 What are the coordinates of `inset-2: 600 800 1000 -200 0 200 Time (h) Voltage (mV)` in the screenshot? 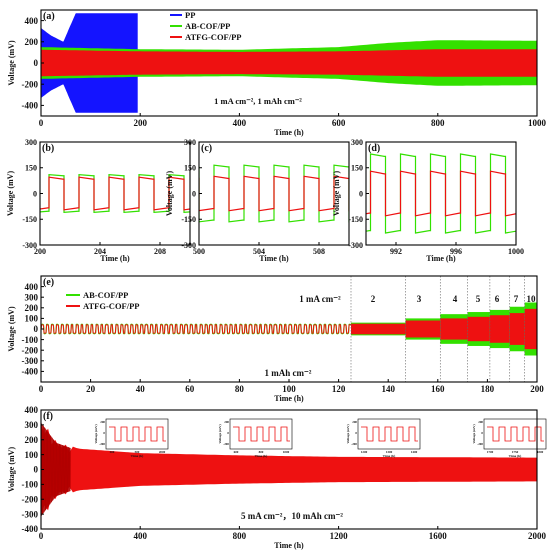 It's located at (255, 438).